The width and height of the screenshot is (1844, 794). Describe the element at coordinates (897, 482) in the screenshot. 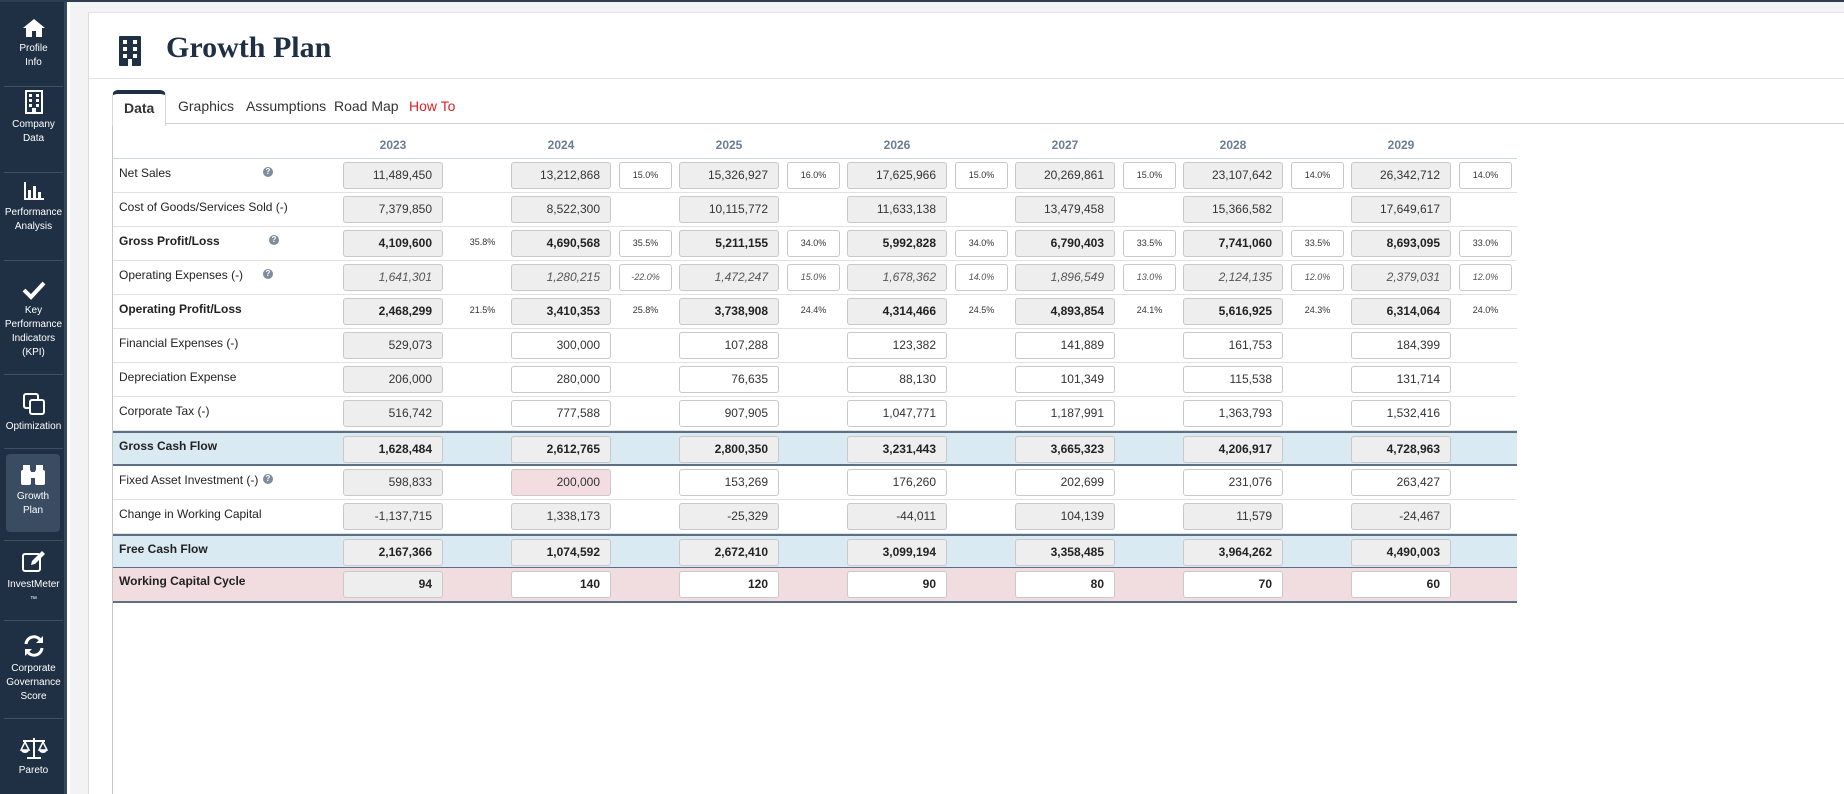

I see `value-cell: 176,260` at that location.